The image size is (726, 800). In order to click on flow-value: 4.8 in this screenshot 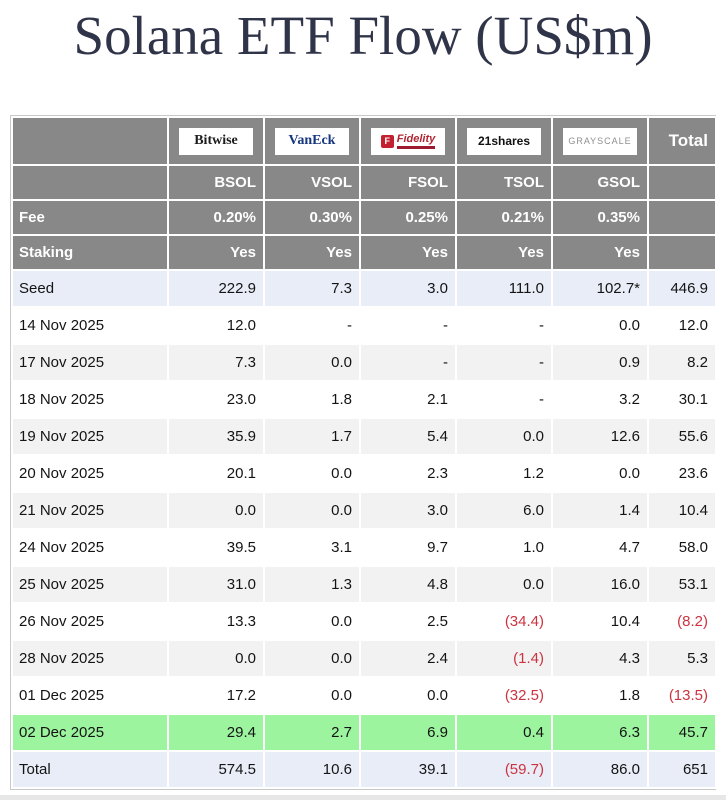, I will do `click(408, 584)`.